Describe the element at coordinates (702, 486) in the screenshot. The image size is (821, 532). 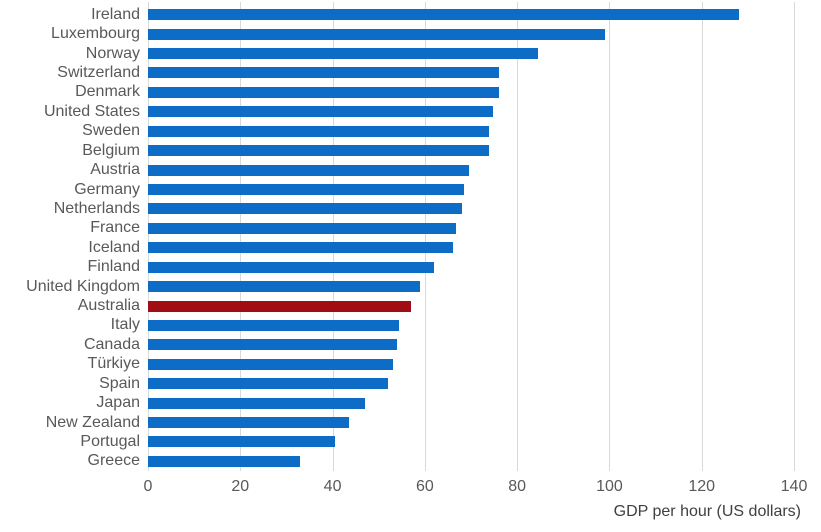
I see `x-tick-label-120: 120` at that location.